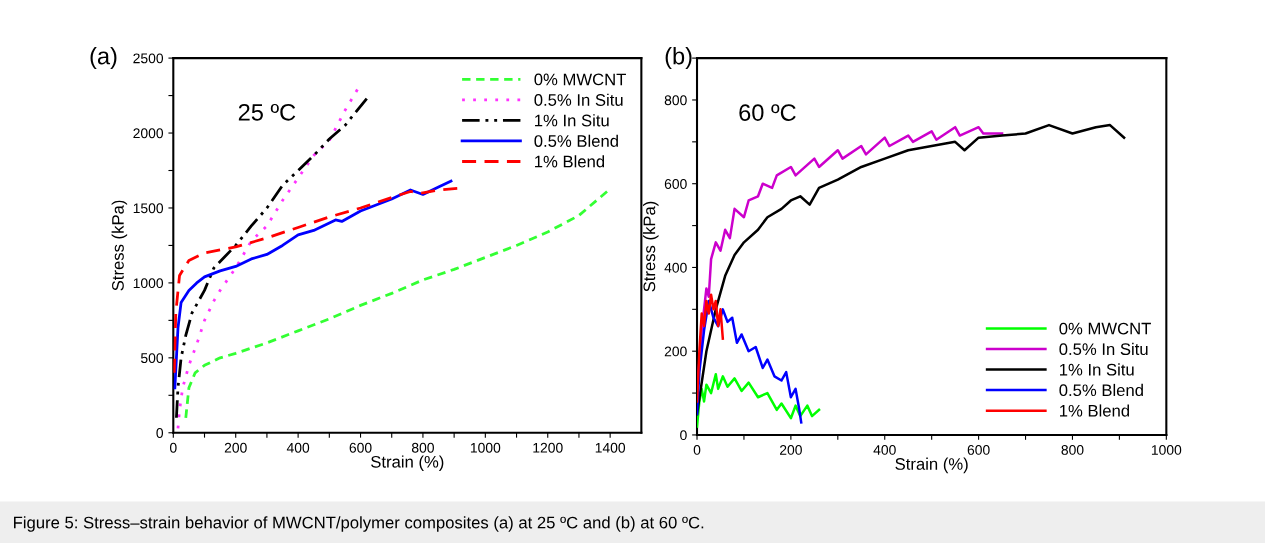  What do you see at coordinates (152, 358) in the screenshot?
I see `y-tick-label: 500` at bounding box center [152, 358].